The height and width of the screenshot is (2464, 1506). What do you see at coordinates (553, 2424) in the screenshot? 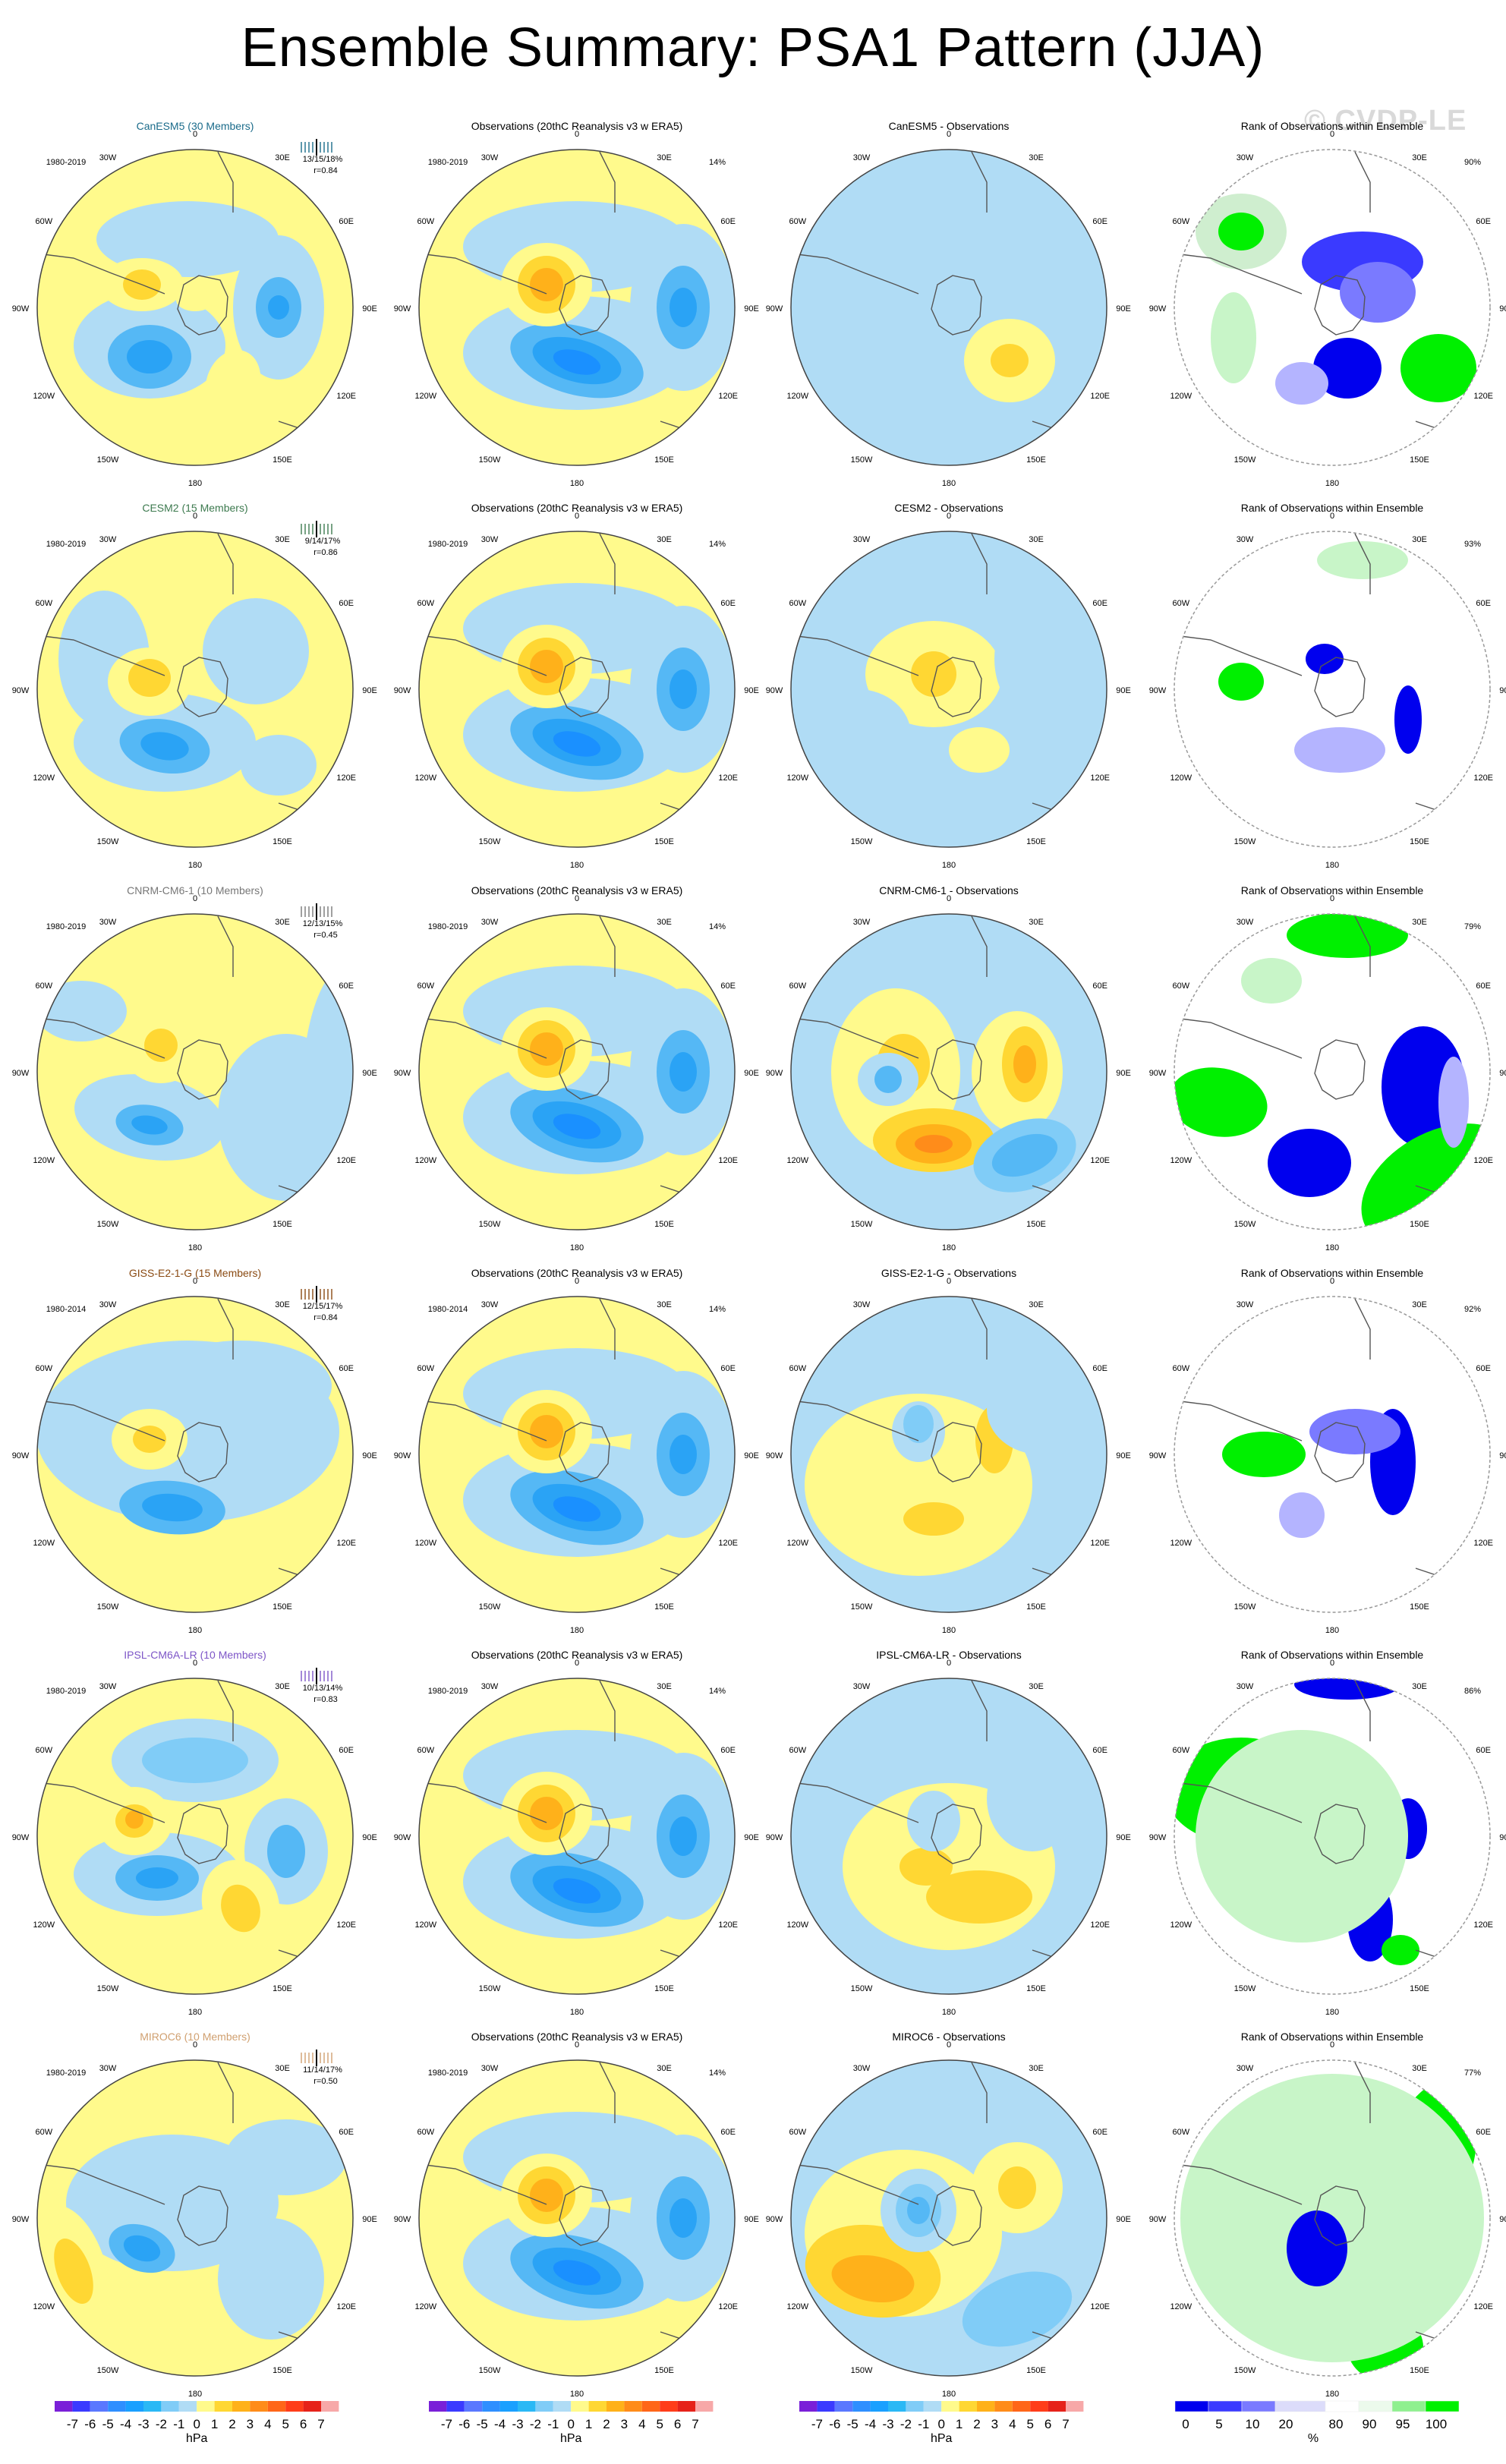
I see `colorbar-tick-label: -1` at bounding box center [553, 2424].